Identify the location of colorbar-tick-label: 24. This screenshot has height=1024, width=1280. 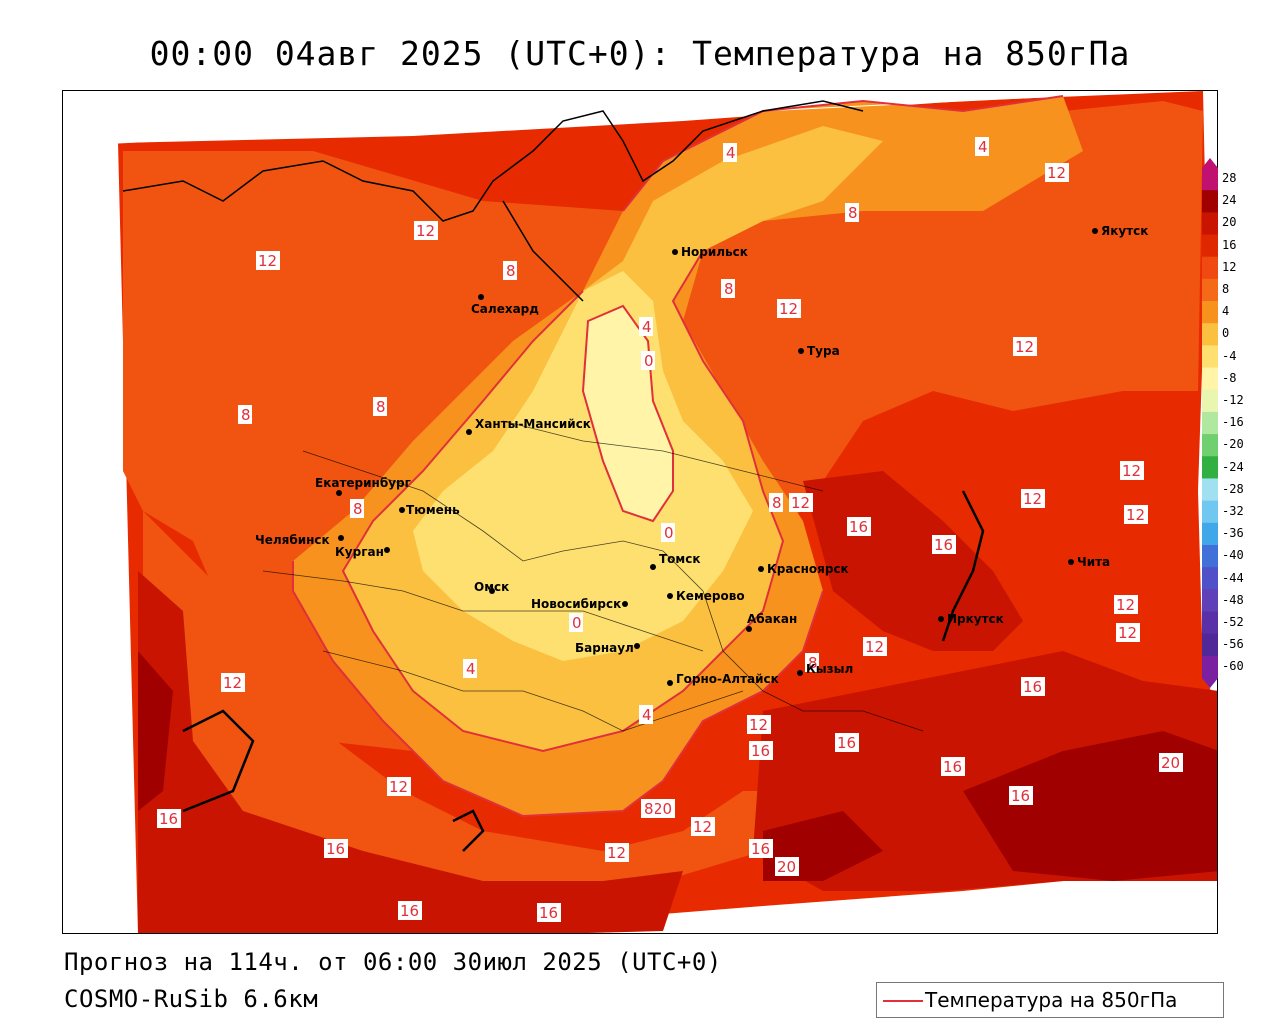
(1229, 200).